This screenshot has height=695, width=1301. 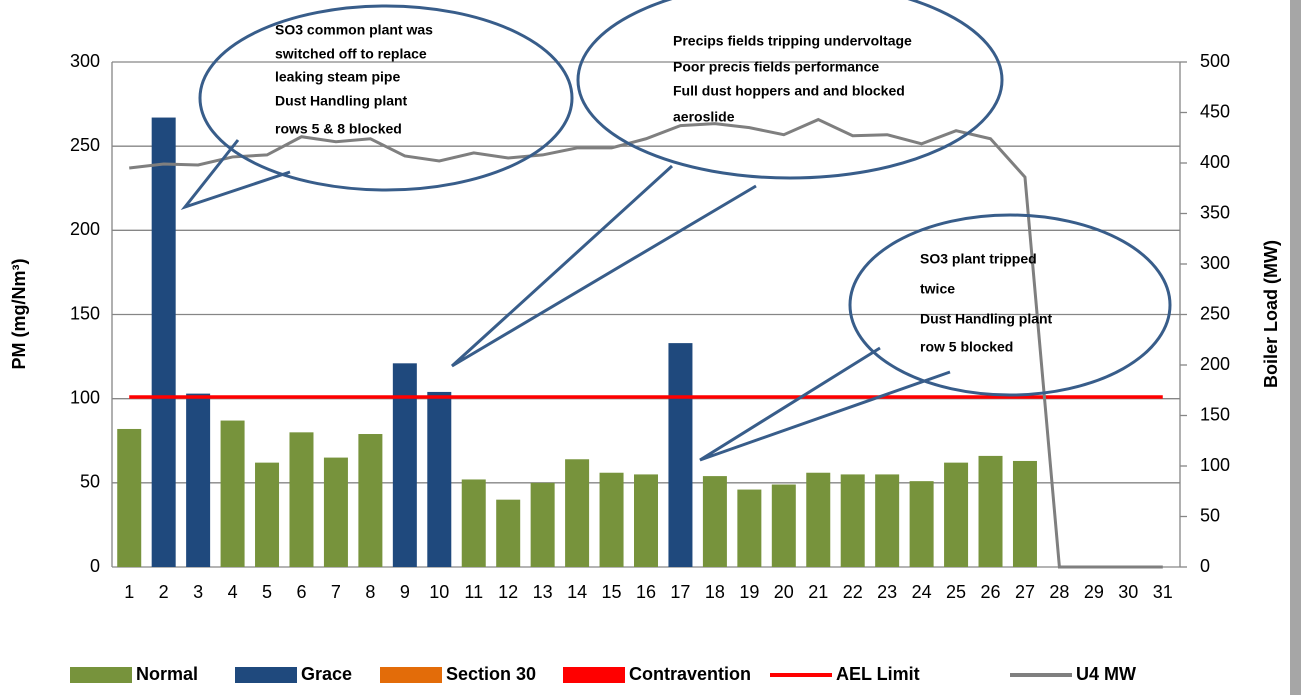 What do you see at coordinates (405, 592) in the screenshot?
I see `x-tick-label: 9` at bounding box center [405, 592].